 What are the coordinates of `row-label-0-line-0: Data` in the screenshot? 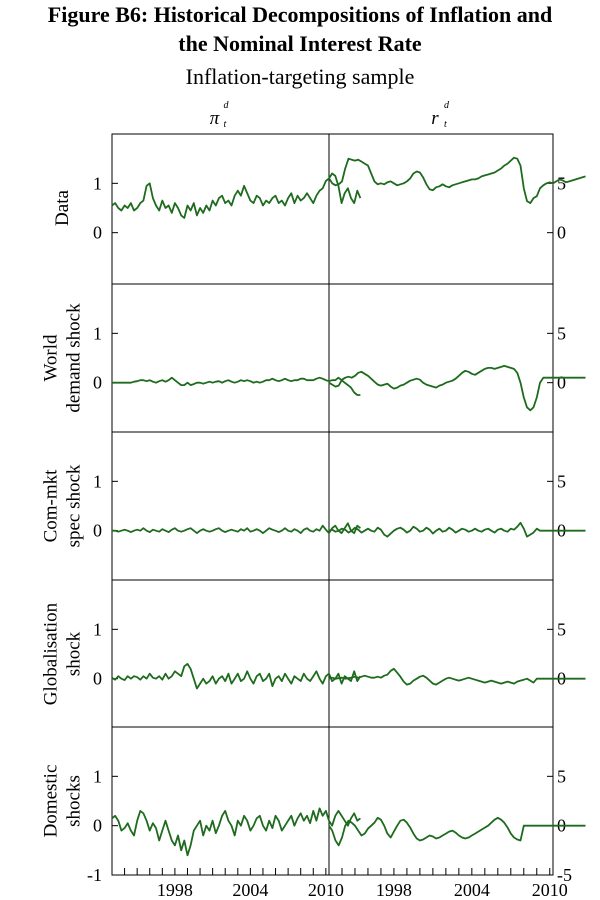 It's located at (62, 208).